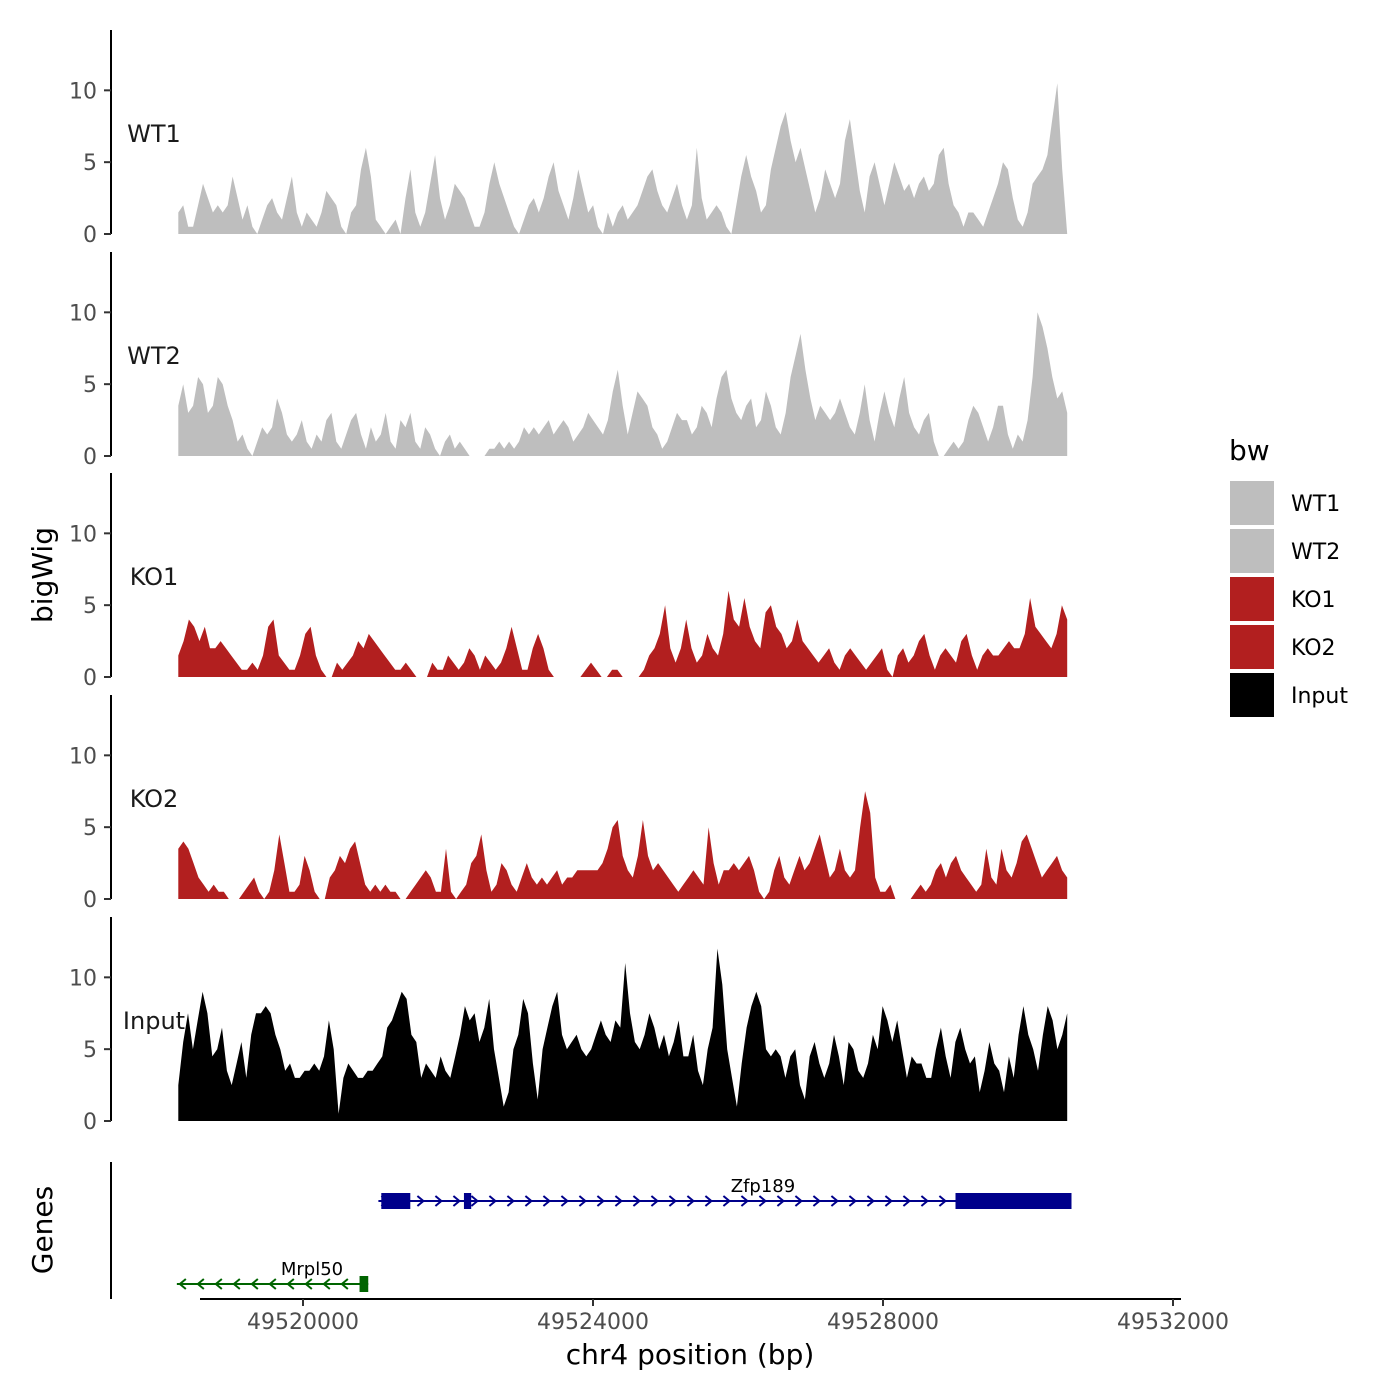  What do you see at coordinates (42, 1230) in the screenshot?
I see `genes-label: Genes` at bounding box center [42, 1230].